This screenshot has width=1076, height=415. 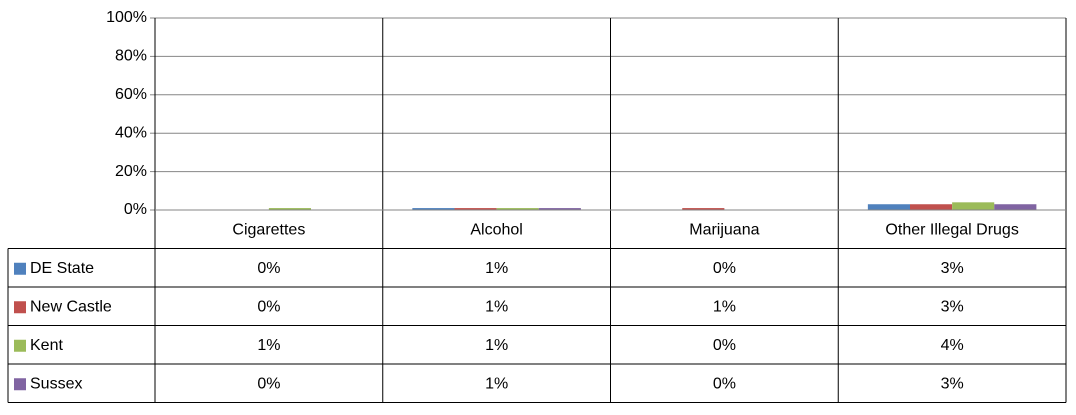 I want to click on legend-label: New Castle, so click(x=71, y=306).